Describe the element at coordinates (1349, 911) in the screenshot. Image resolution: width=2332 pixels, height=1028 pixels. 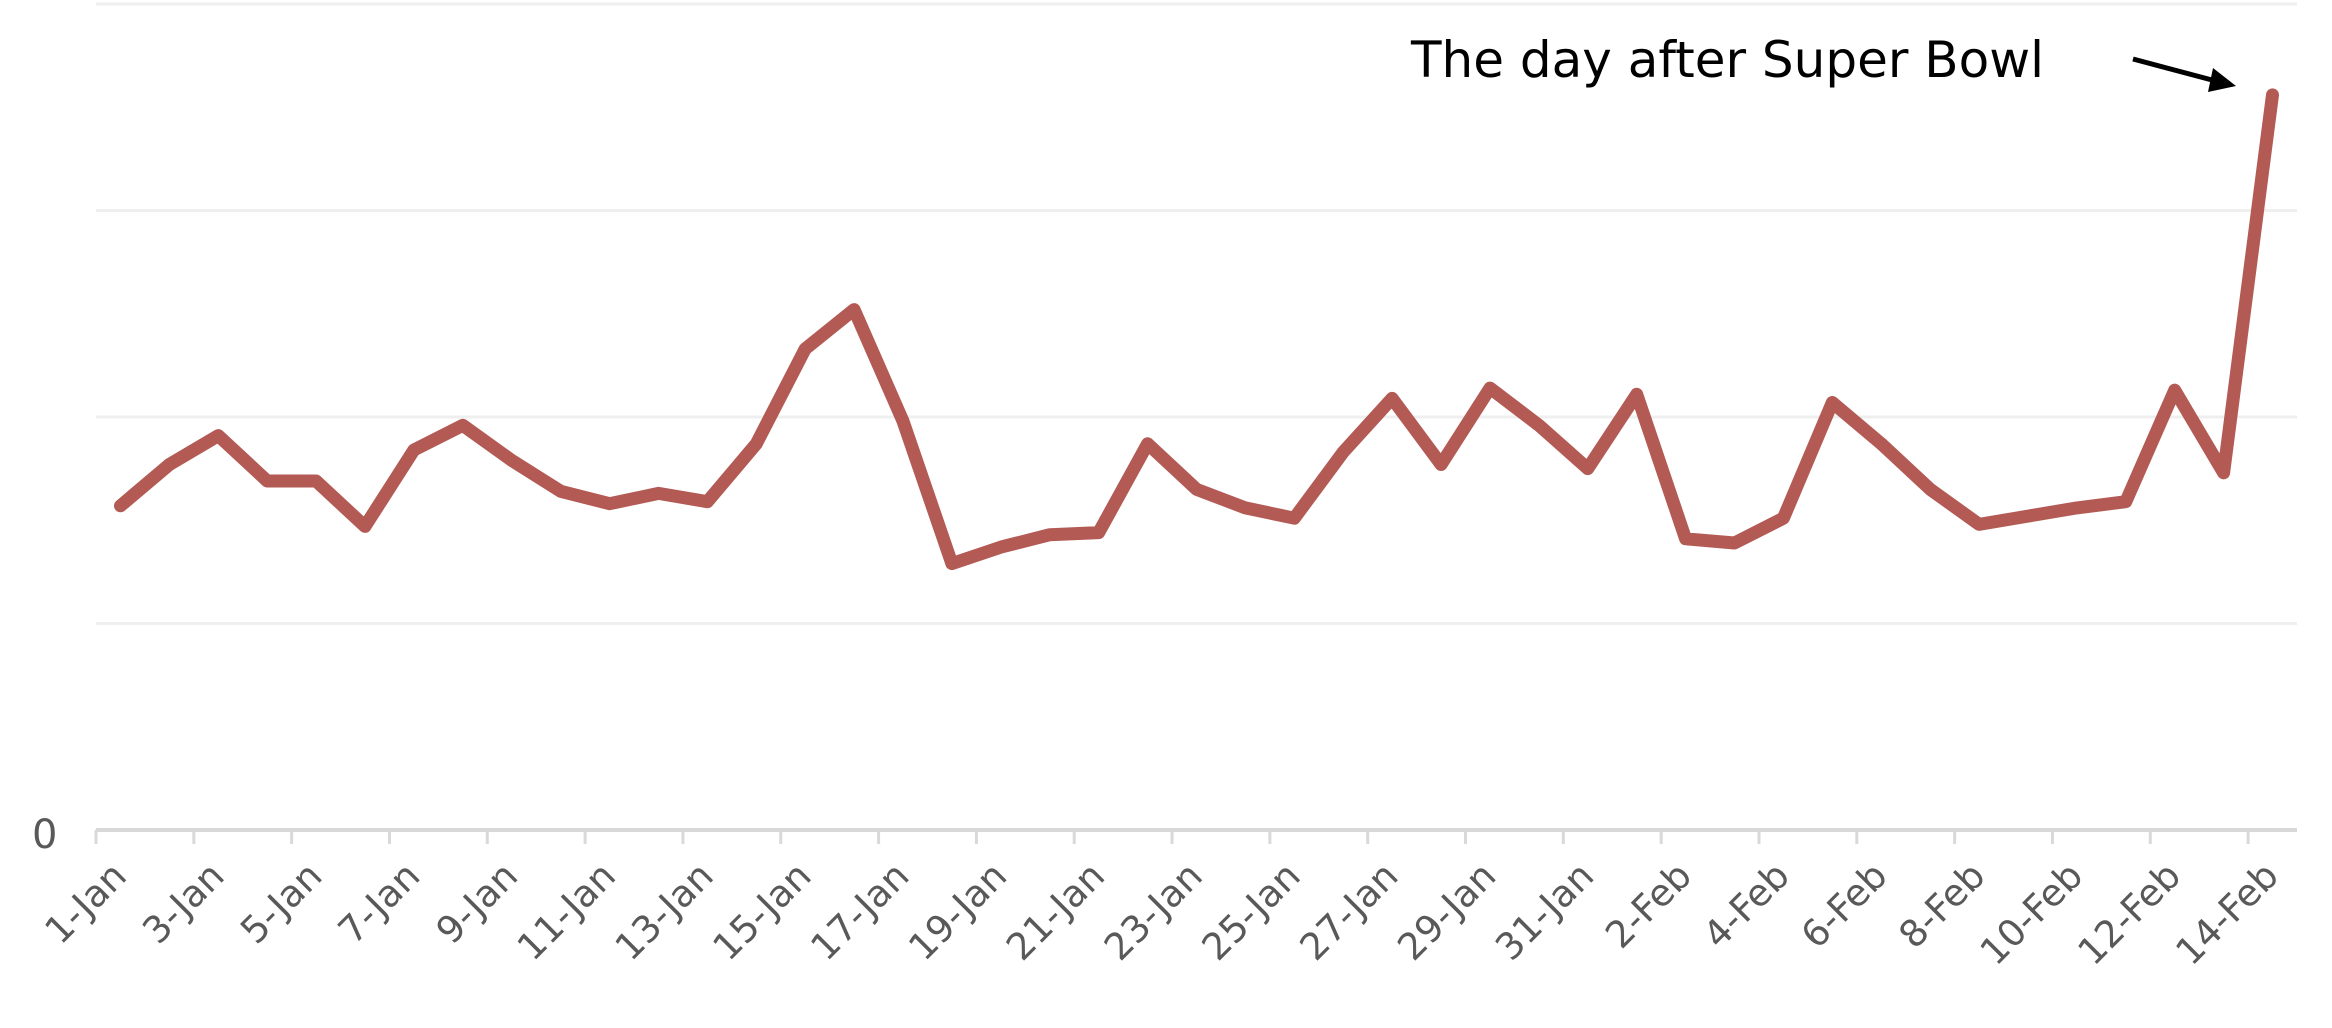
I see `x-tick-label: 27-Jan` at that location.